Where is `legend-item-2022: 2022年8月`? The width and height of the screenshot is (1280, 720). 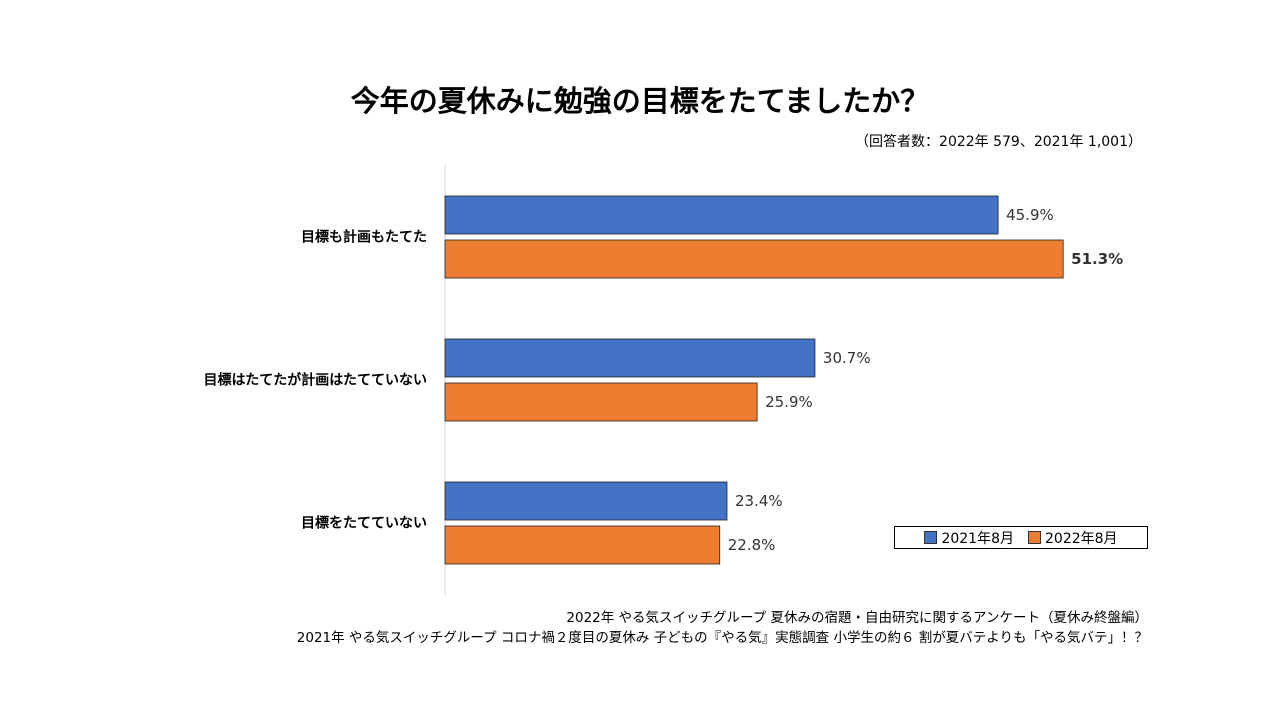 legend-item-2022: 2022年8月 is located at coordinates (1073, 538).